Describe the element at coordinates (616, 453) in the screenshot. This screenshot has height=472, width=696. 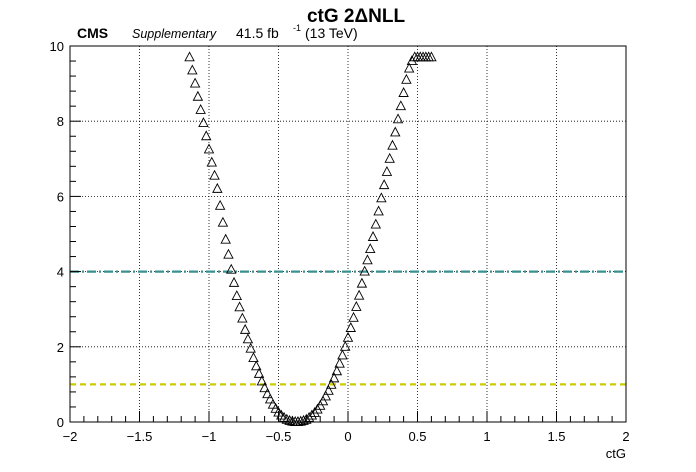
I see `x-axis-label: ctG` at that location.